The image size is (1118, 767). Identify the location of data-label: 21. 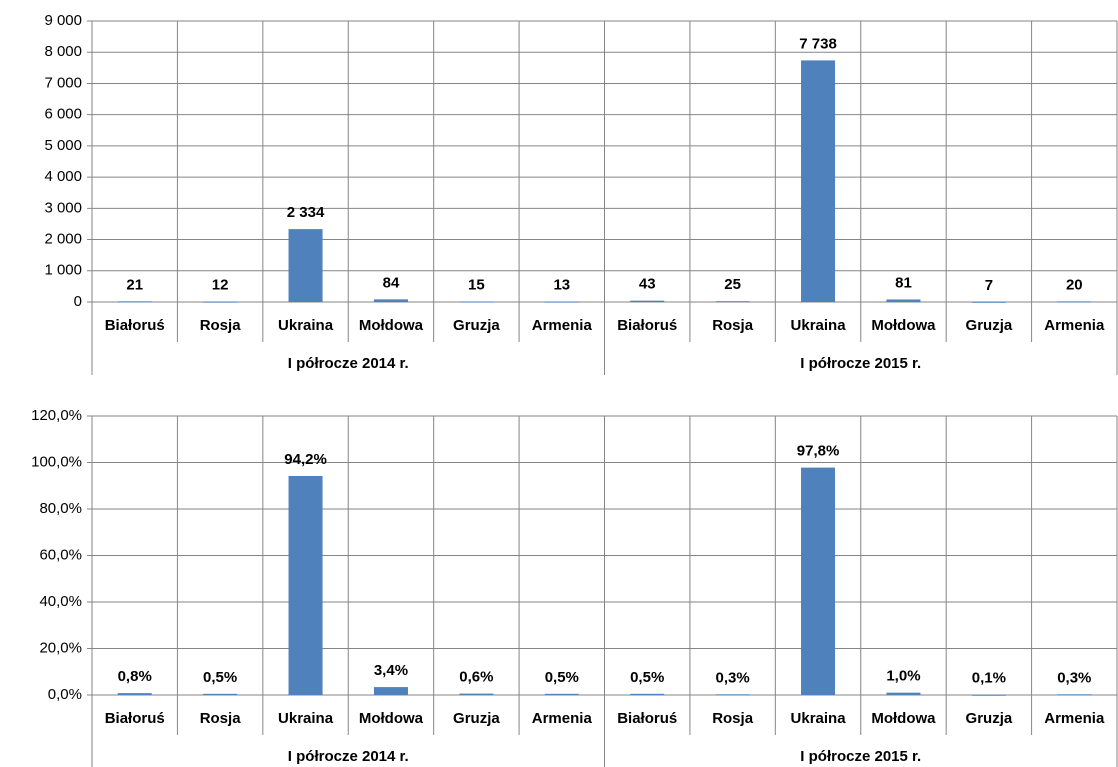
(134, 284).